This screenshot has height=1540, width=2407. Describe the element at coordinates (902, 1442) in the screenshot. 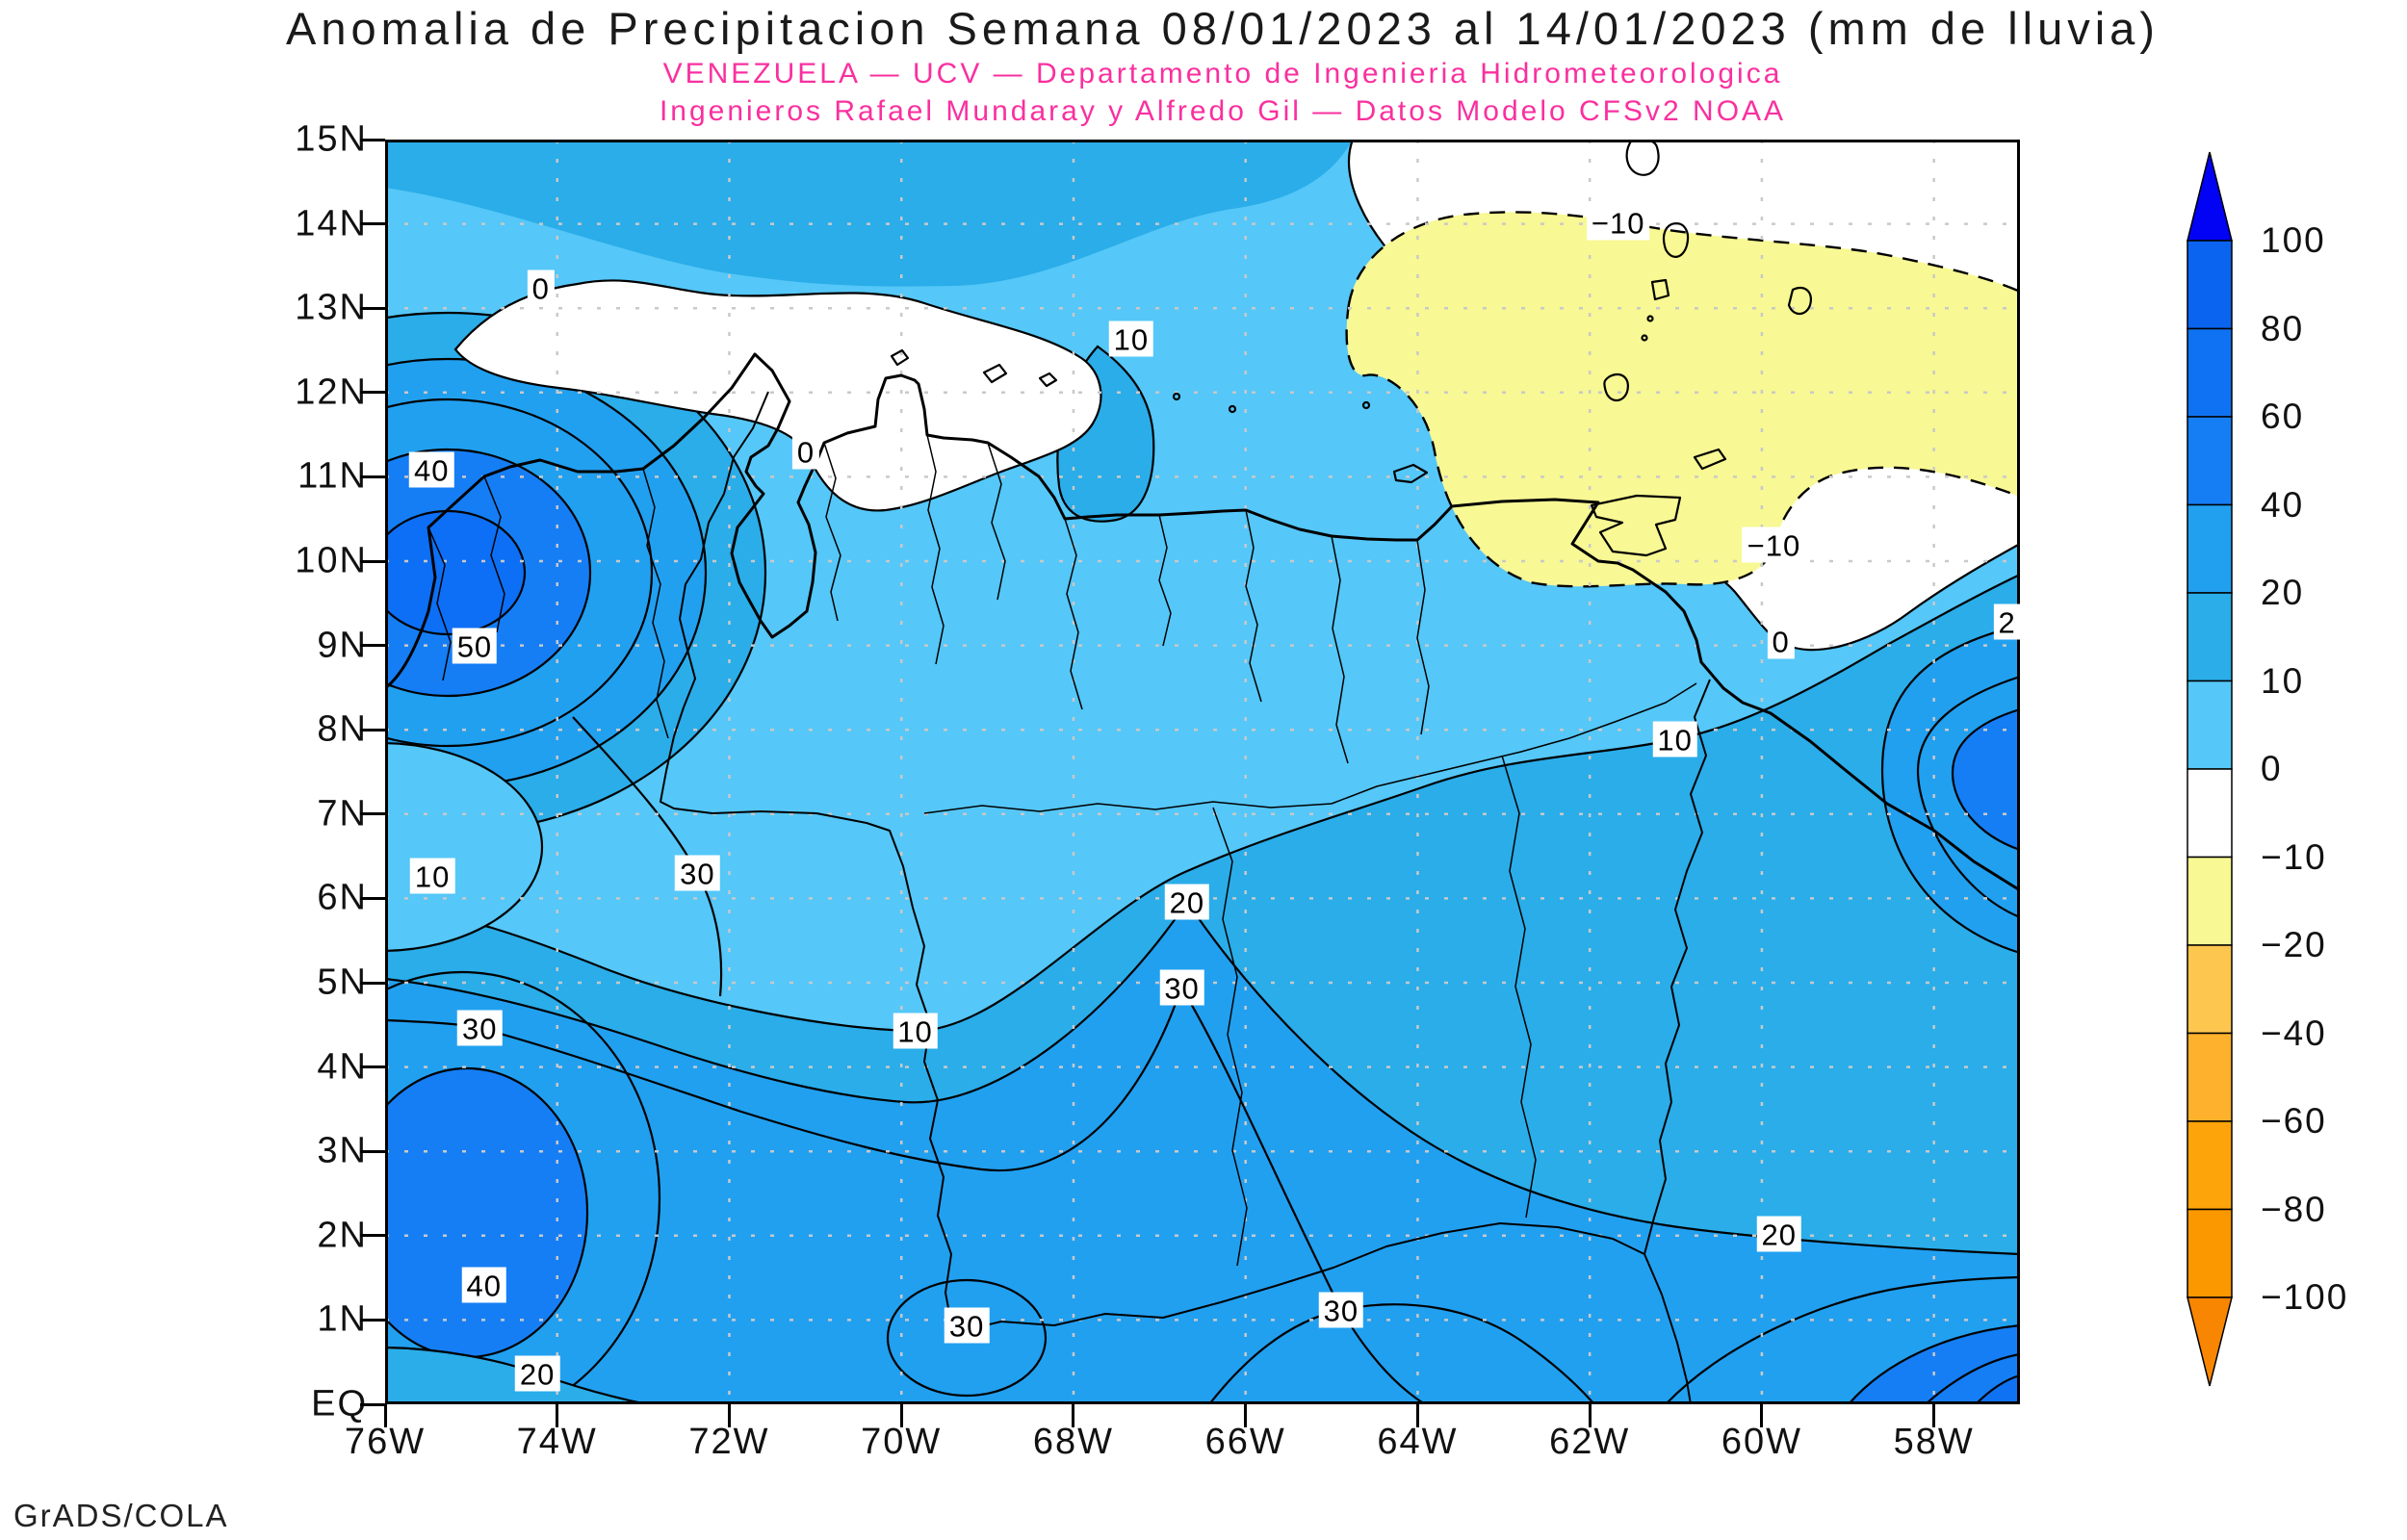

I see `x-axis-tick-label: 70W` at that location.